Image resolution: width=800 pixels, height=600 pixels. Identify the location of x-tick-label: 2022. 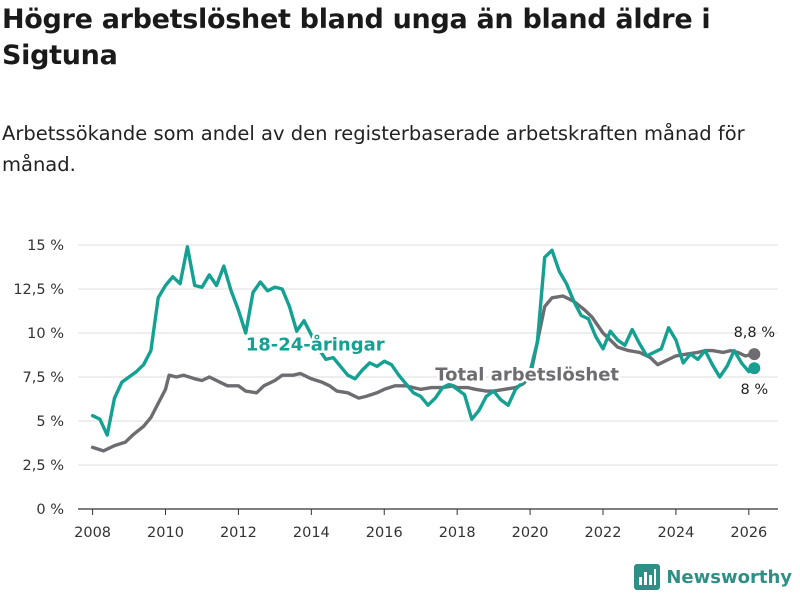
(603, 533).